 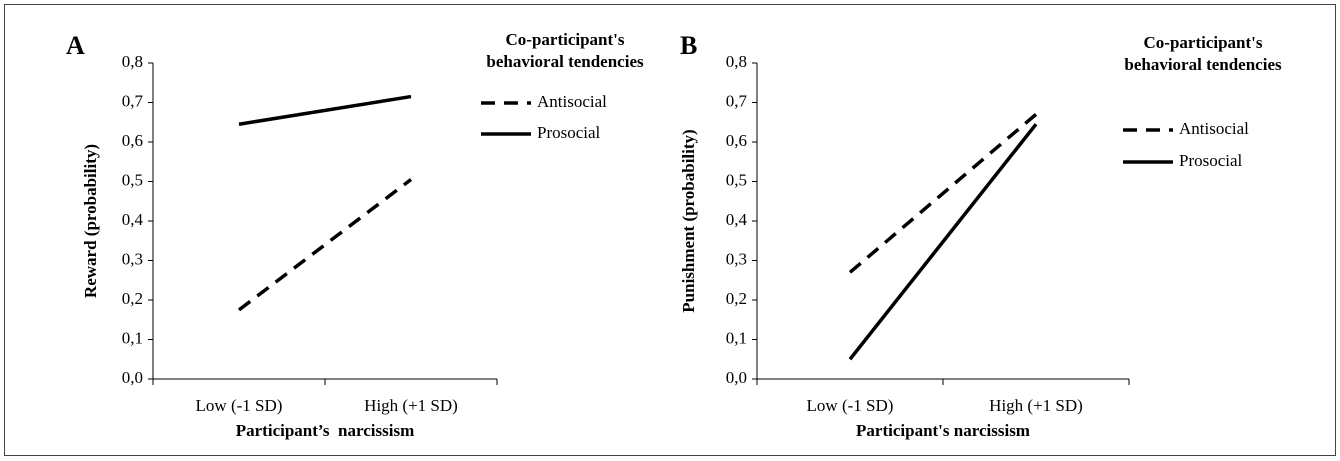 What do you see at coordinates (75, 45) in the screenshot?
I see `panel-letter: A` at bounding box center [75, 45].